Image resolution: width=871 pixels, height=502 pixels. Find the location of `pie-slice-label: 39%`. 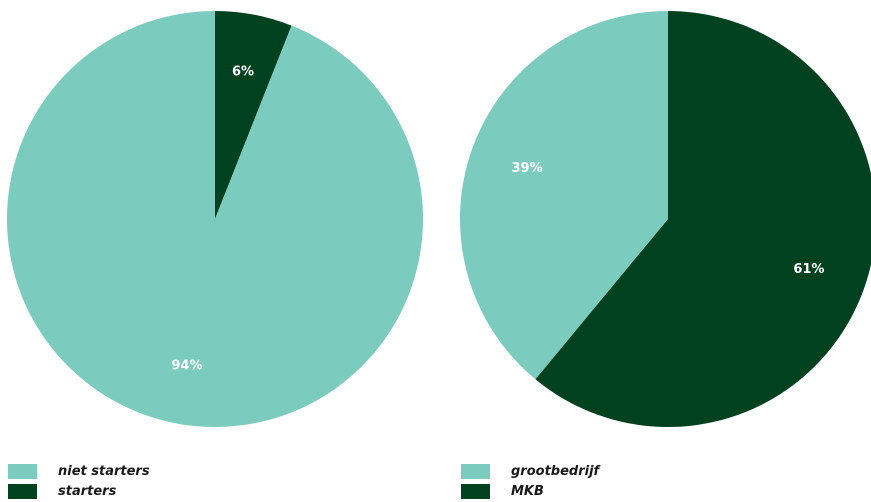

pie-slice-label: 39% is located at coordinates (527, 168).